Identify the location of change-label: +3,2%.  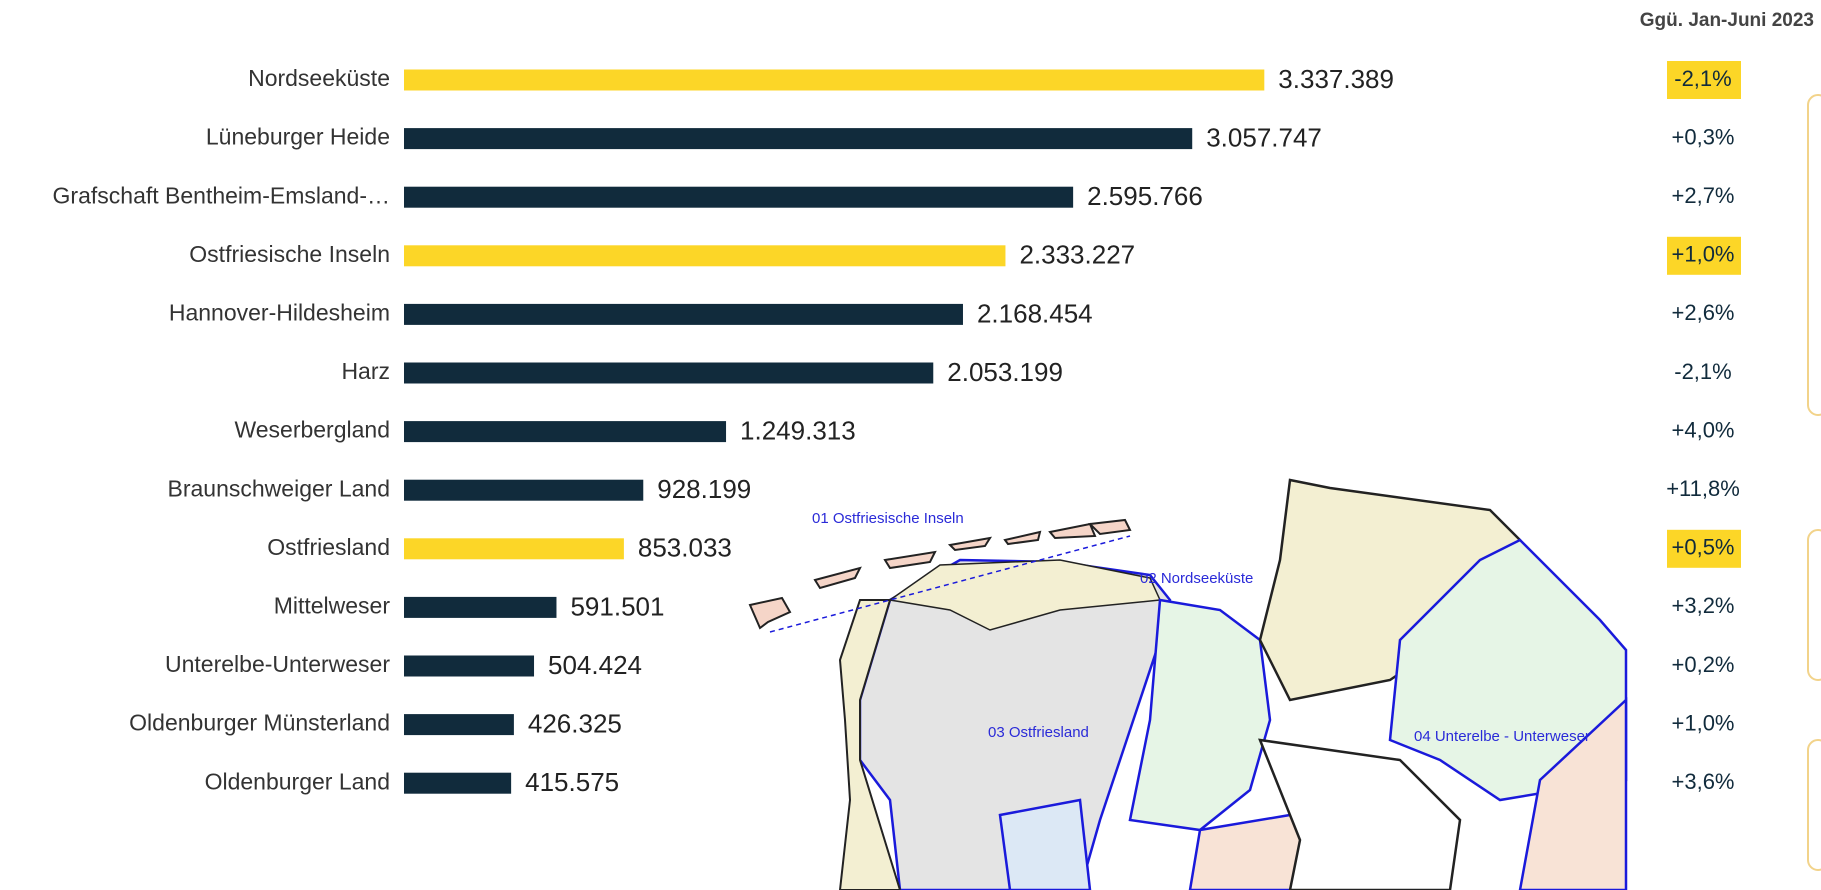
(1703, 605).